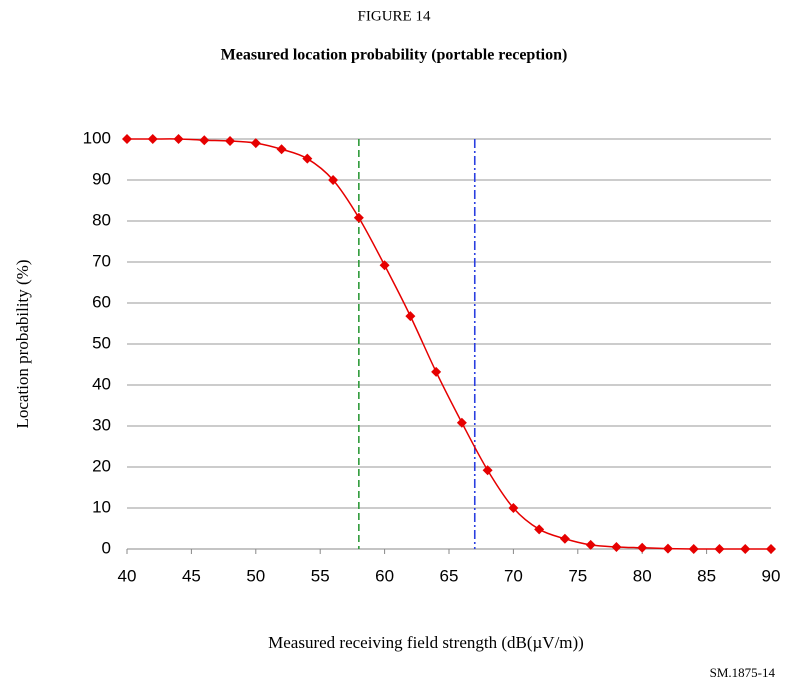 The height and width of the screenshot is (683, 789). What do you see at coordinates (513, 575) in the screenshot?
I see `x-tick-label: 70` at bounding box center [513, 575].